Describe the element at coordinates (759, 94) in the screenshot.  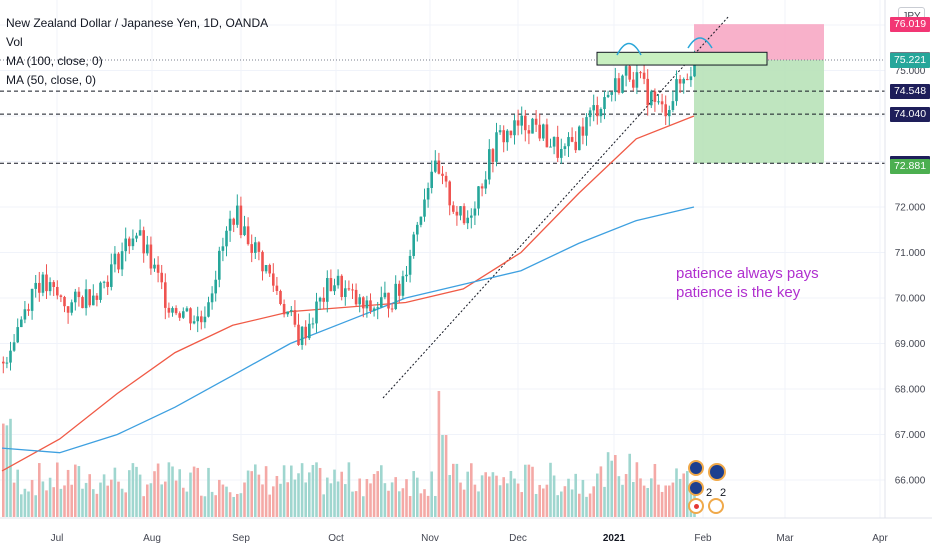
I see `position-tool` at that location.